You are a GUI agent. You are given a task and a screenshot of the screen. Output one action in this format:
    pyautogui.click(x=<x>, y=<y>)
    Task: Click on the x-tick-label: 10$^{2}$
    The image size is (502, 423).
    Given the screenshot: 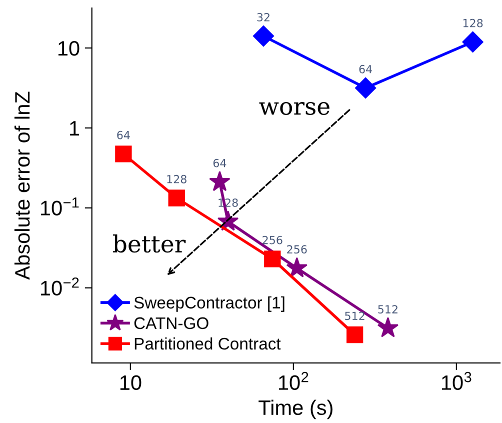 What is the action you would take?
    pyautogui.click(x=293, y=381)
    